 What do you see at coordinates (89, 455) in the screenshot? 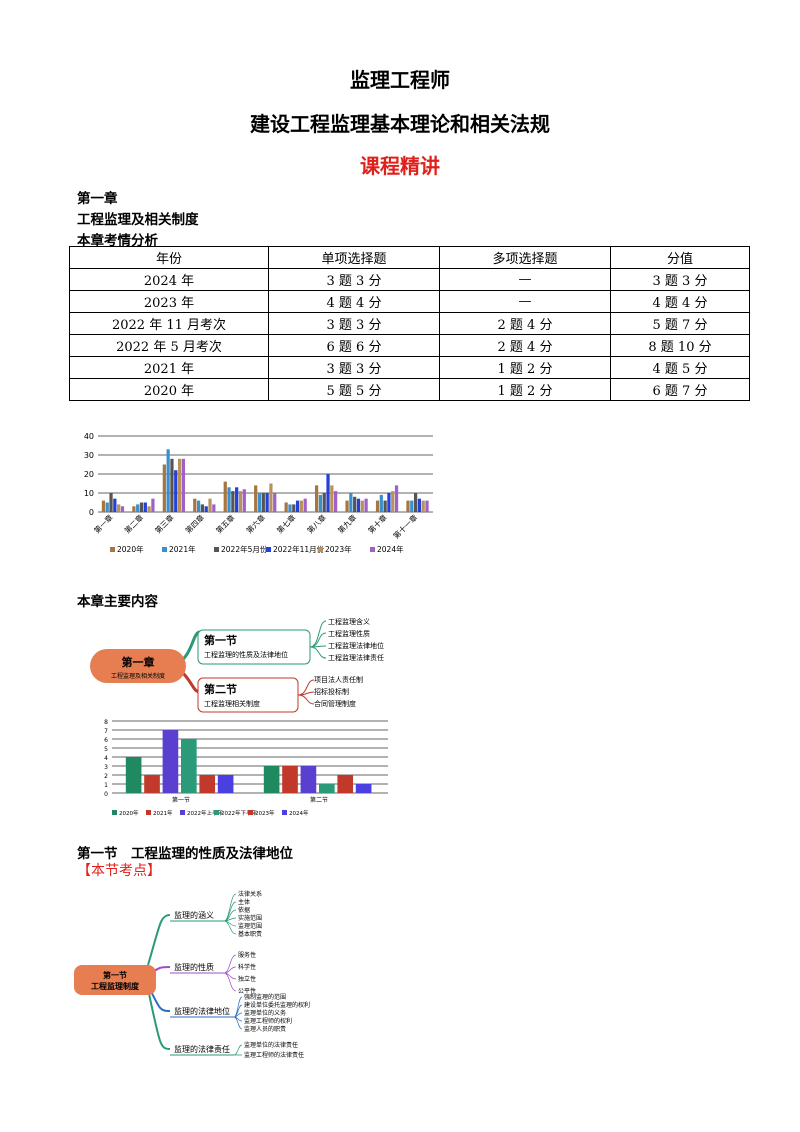
I see `y-tick-label: 30` at bounding box center [89, 455].